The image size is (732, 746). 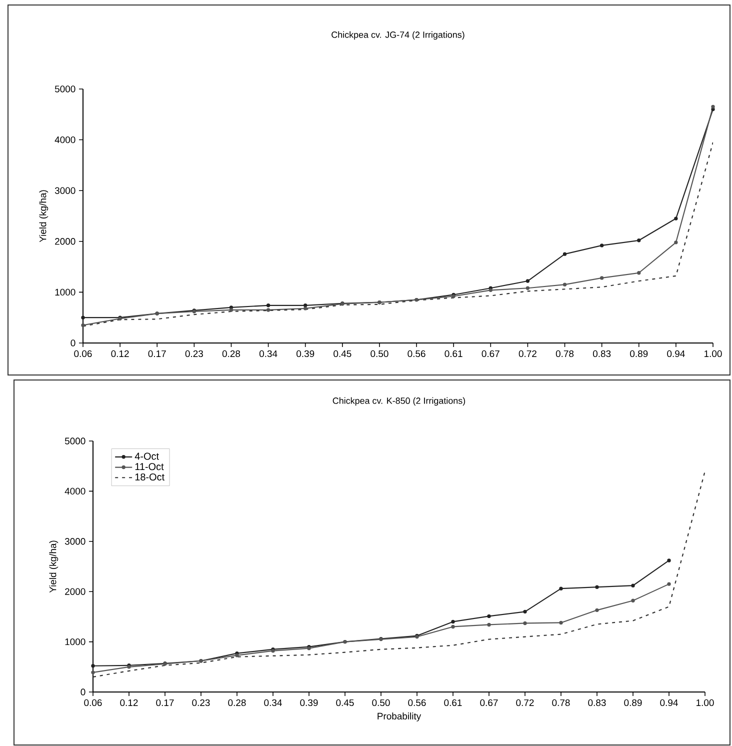 What do you see at coordinates (149, 466) in the screenshot?
I see `legend-label: 11-Oct` at bounding box center [149, 466].